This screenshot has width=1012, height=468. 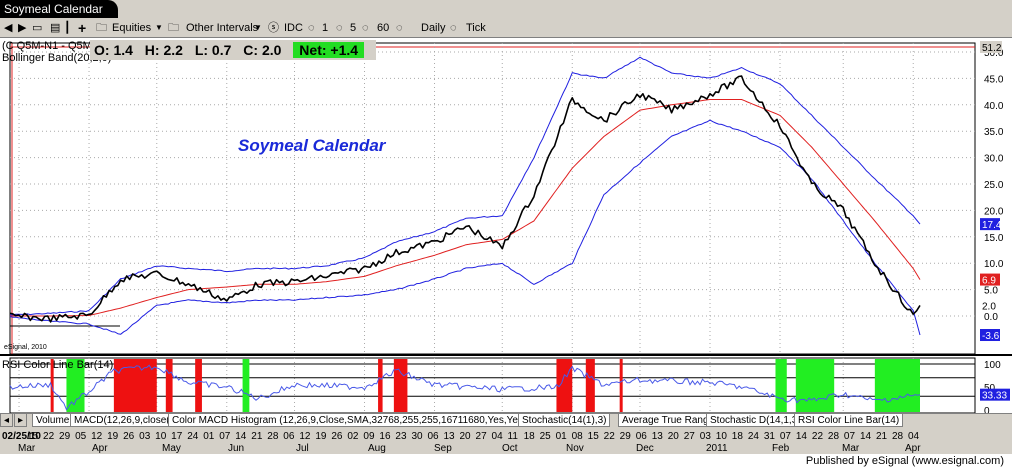 I want to click on lower-band-value-box, so click(x=990, y=335).